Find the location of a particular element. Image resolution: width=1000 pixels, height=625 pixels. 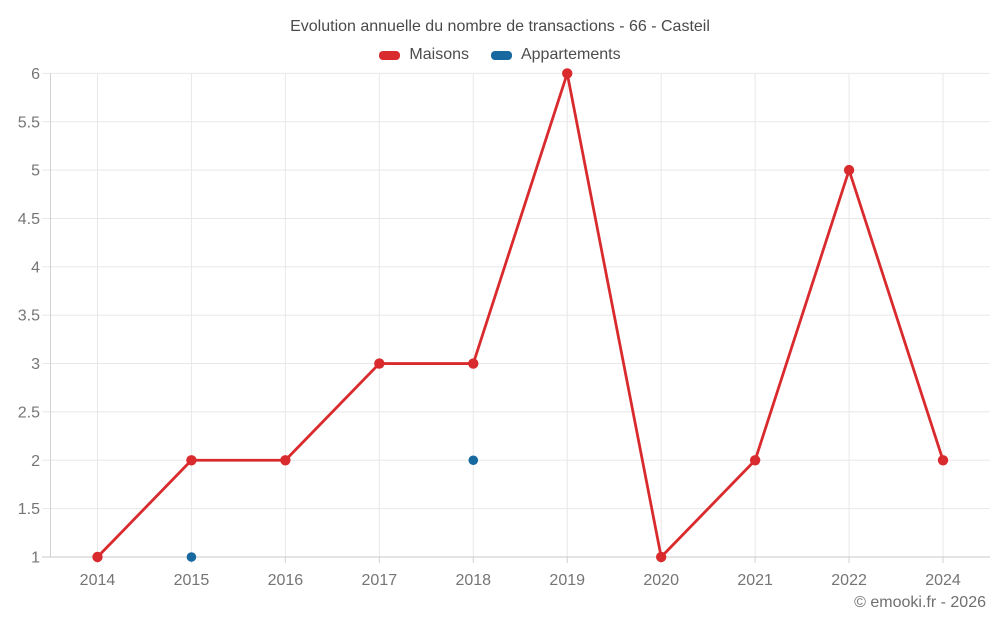

legend-item-maisons: Maisons is located at coordinates (424, 55).